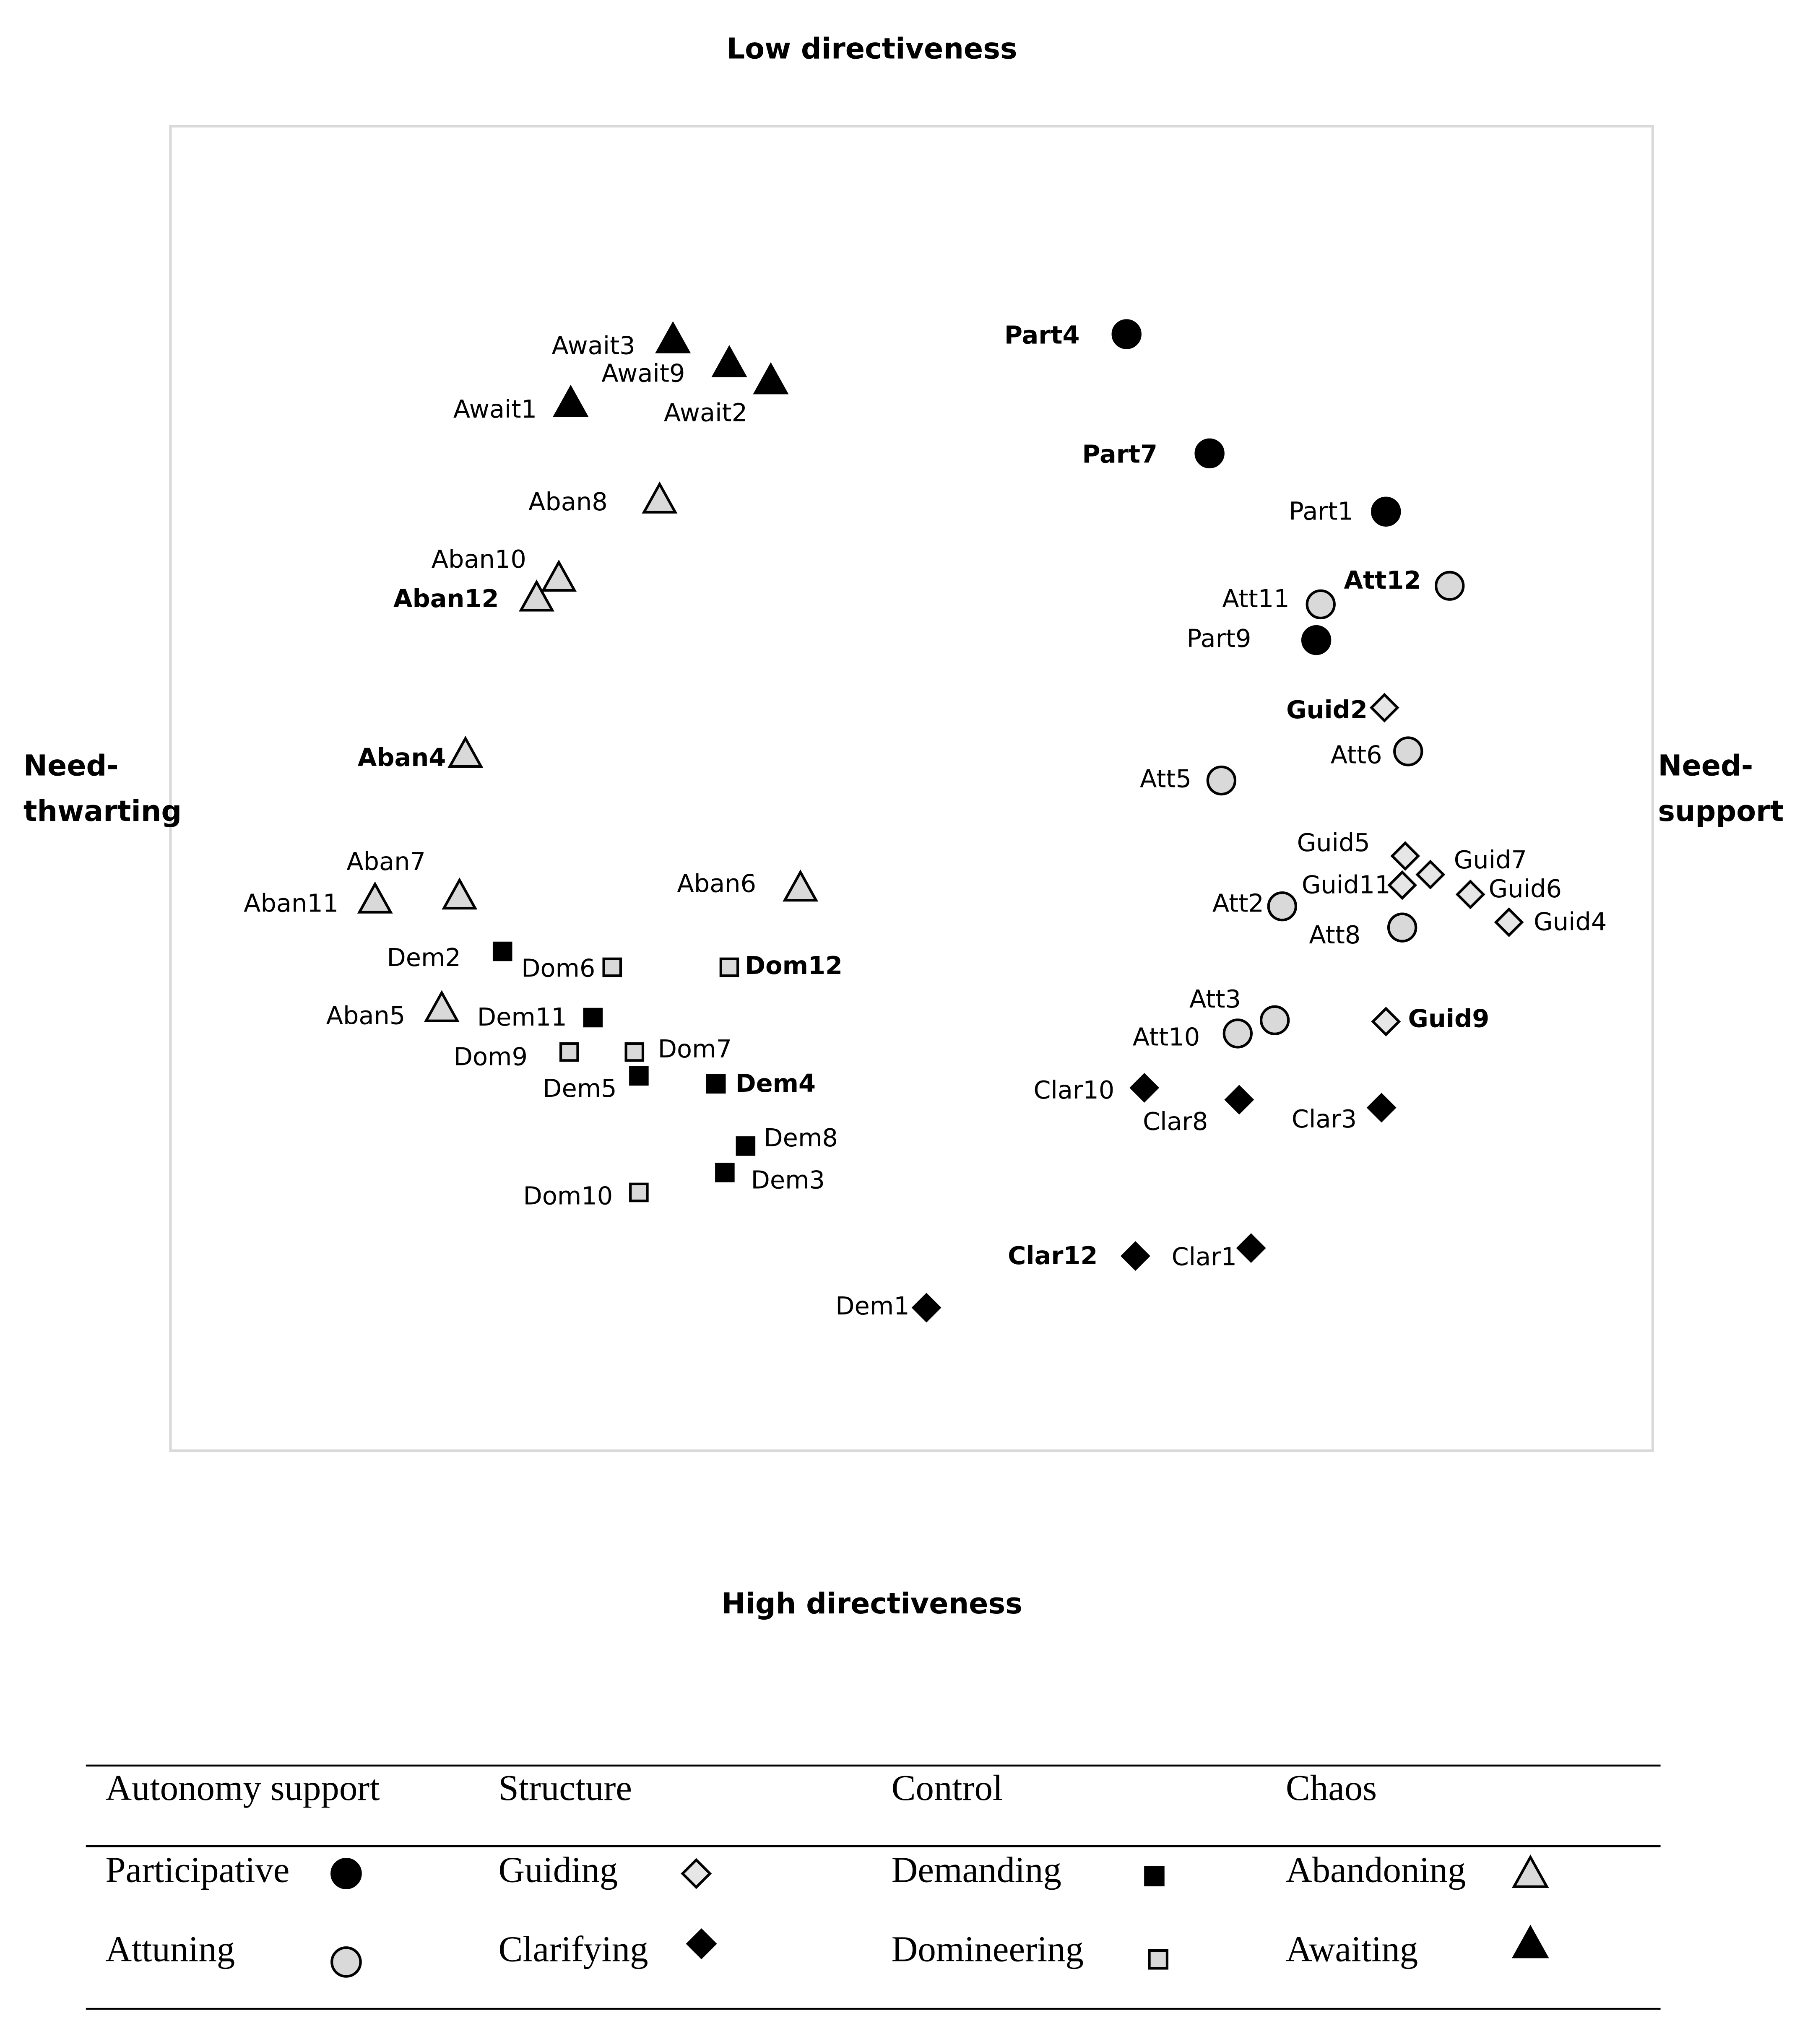 Image resolution: width=1805 pixels, height=2044 pixels. What do you see at coordinates (871, 1604) in the screenshot?
I see `bottom-axis-label: High directiveness` at bounding box center [871, 1604].